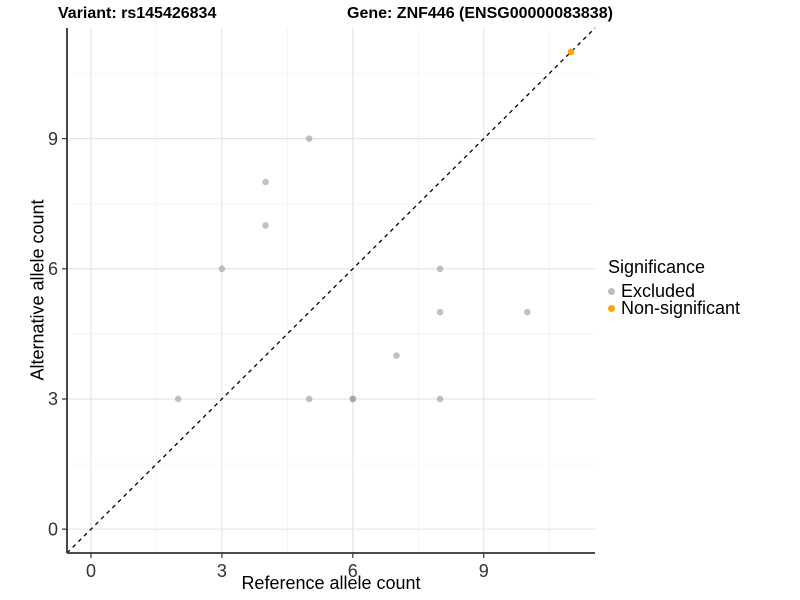  I want to click on gene-title: Gene: ZNF446 (ENSG00000083838), so click(480, 13).